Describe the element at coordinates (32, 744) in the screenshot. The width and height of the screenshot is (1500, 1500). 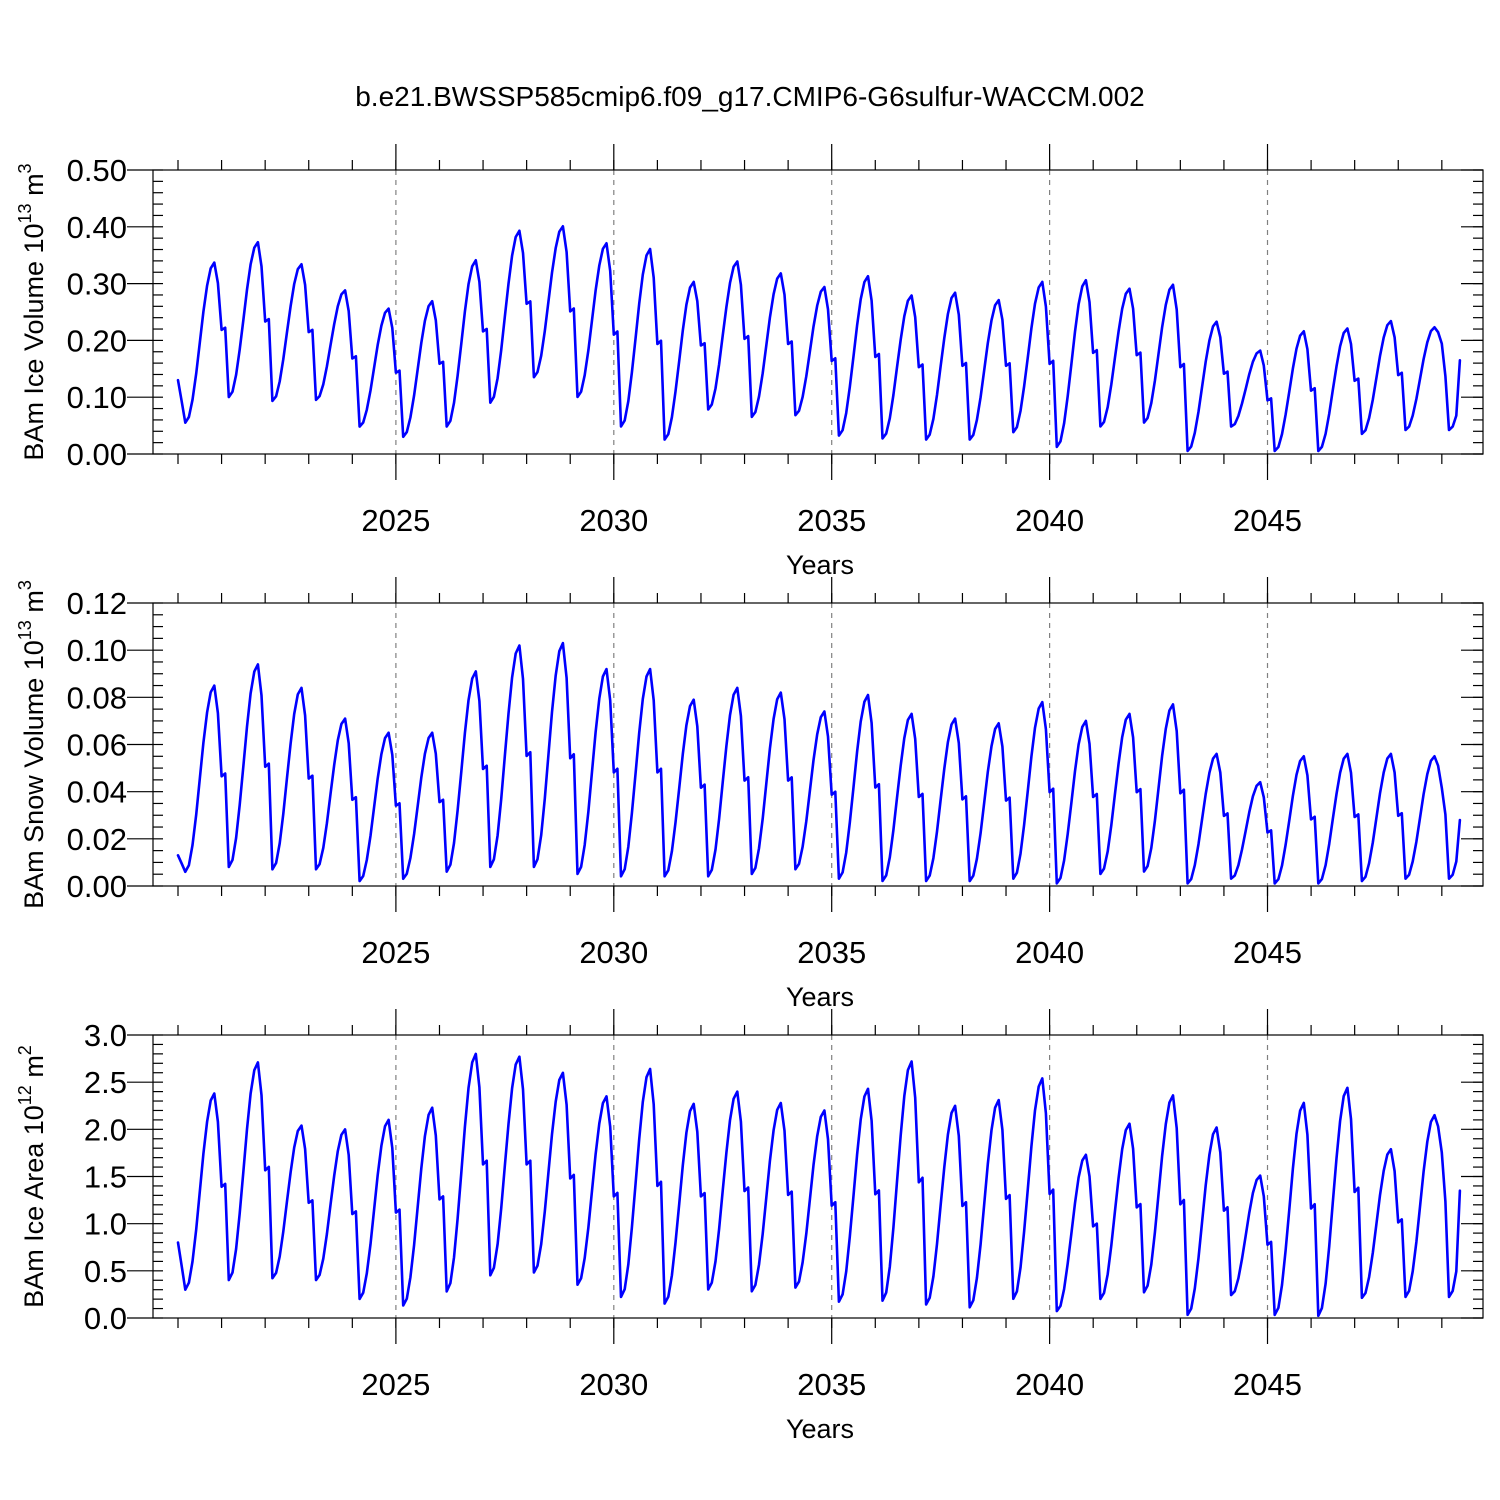
I see `y-axis-label: BAm Snow Volume 1013 m3` at that location.